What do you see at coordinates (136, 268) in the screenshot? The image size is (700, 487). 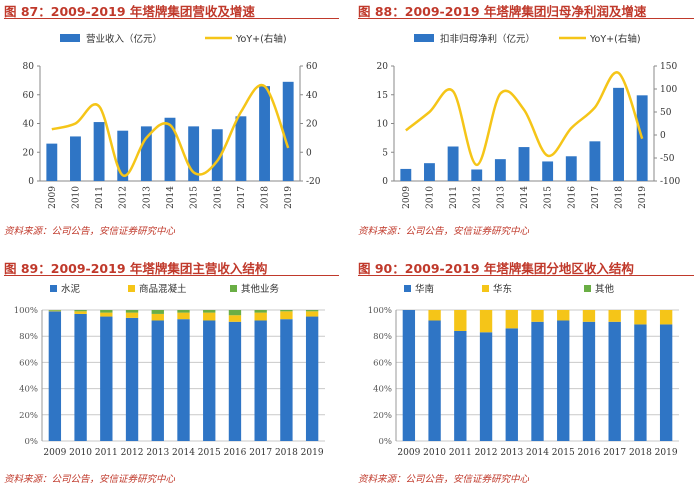 I see `figure-title-89: 图 89：2009-2019 年塔牌集团主营收入结构` at bounding box center [136, 268].